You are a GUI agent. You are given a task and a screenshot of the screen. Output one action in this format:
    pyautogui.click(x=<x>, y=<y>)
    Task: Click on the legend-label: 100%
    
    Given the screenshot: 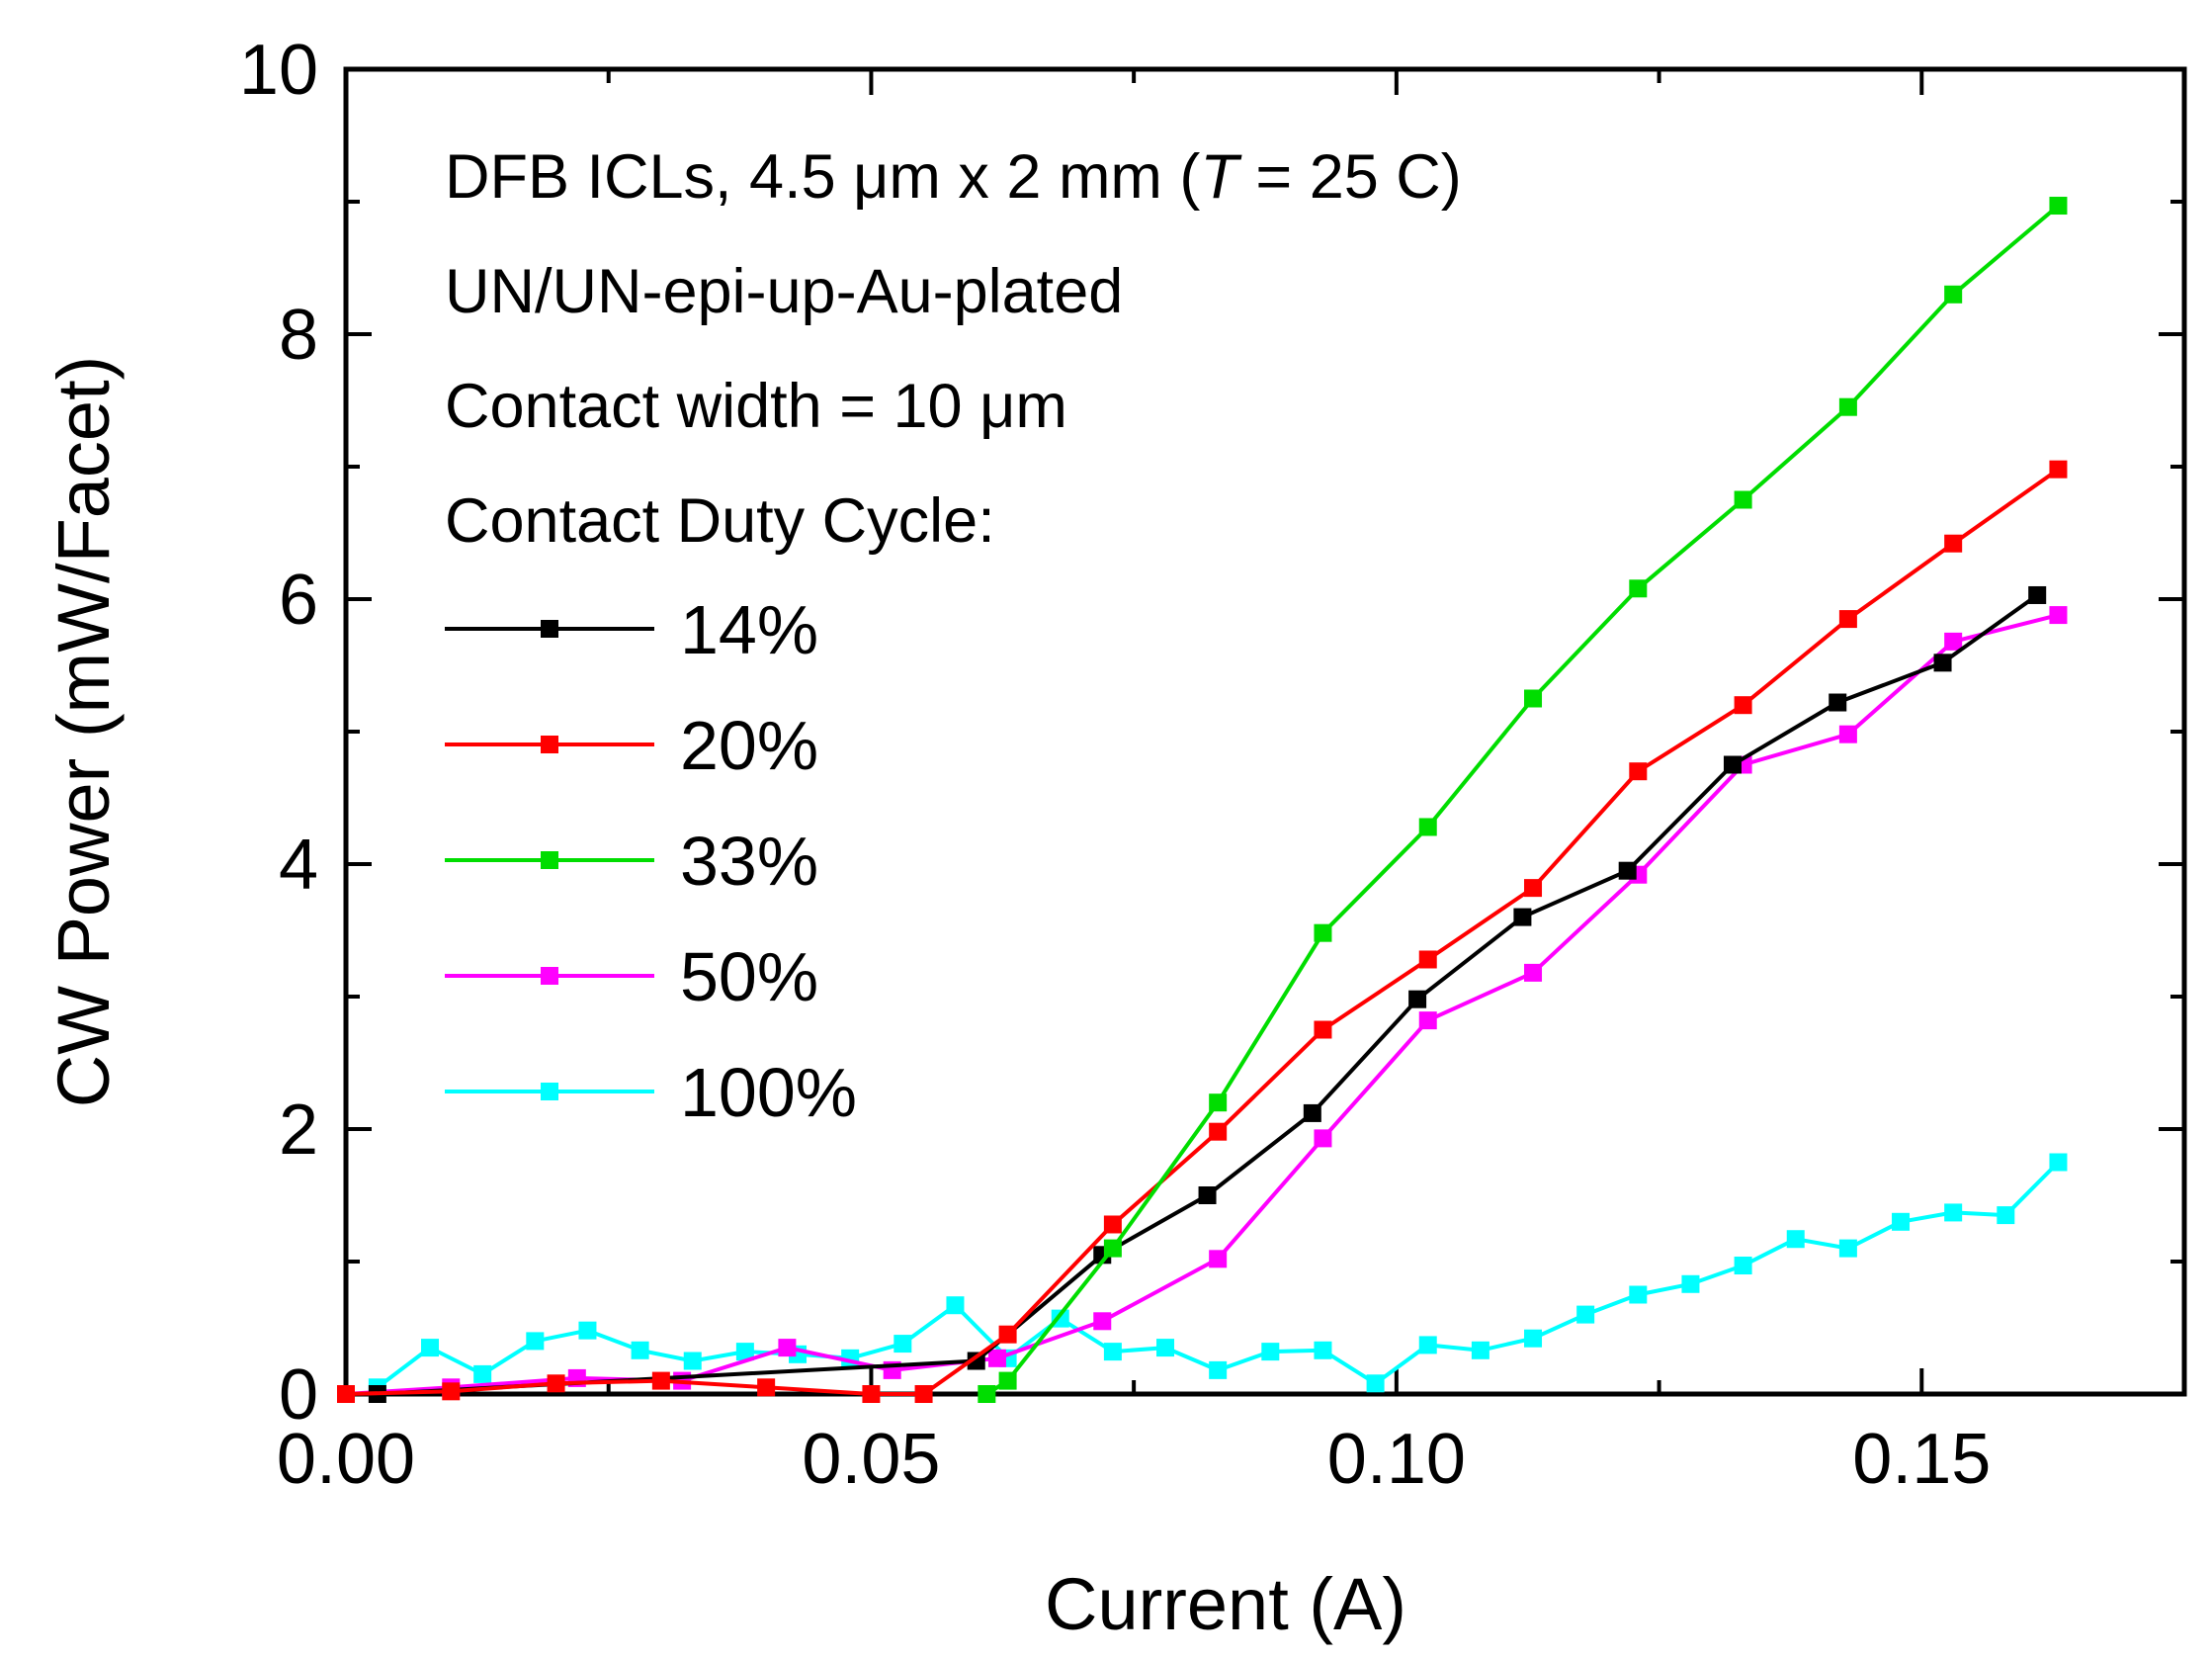 What is the action you would take?
    pyautogui.click(x=768, y=1092)
    